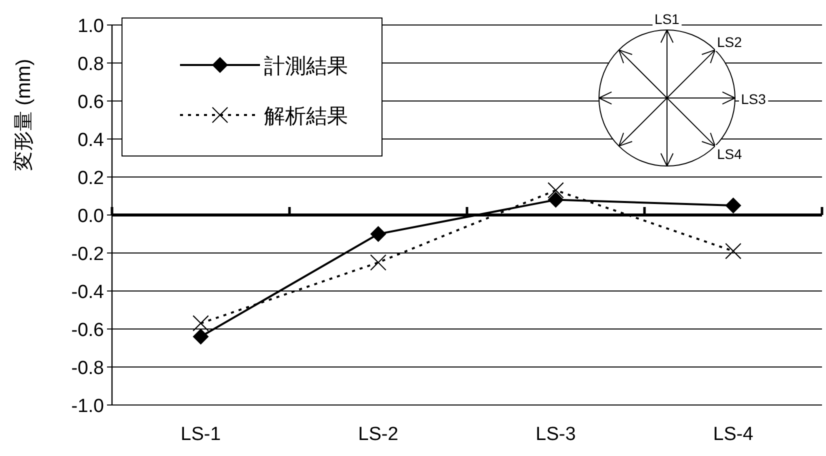  I want to click on y-tick-label: 0.4, so click(91, 140).